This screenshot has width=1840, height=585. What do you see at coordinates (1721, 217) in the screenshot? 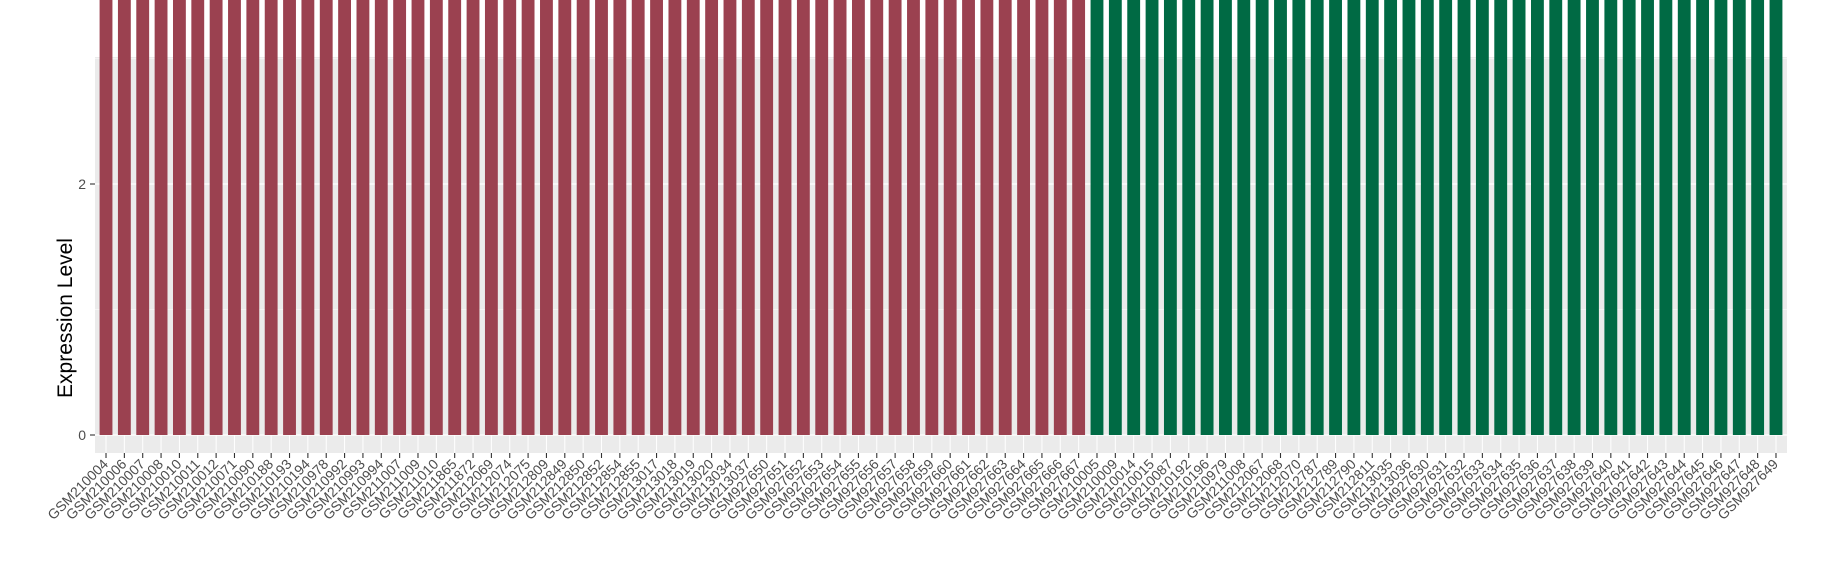
I see `bar-GSM927646` at bounding box center [1721, 217].